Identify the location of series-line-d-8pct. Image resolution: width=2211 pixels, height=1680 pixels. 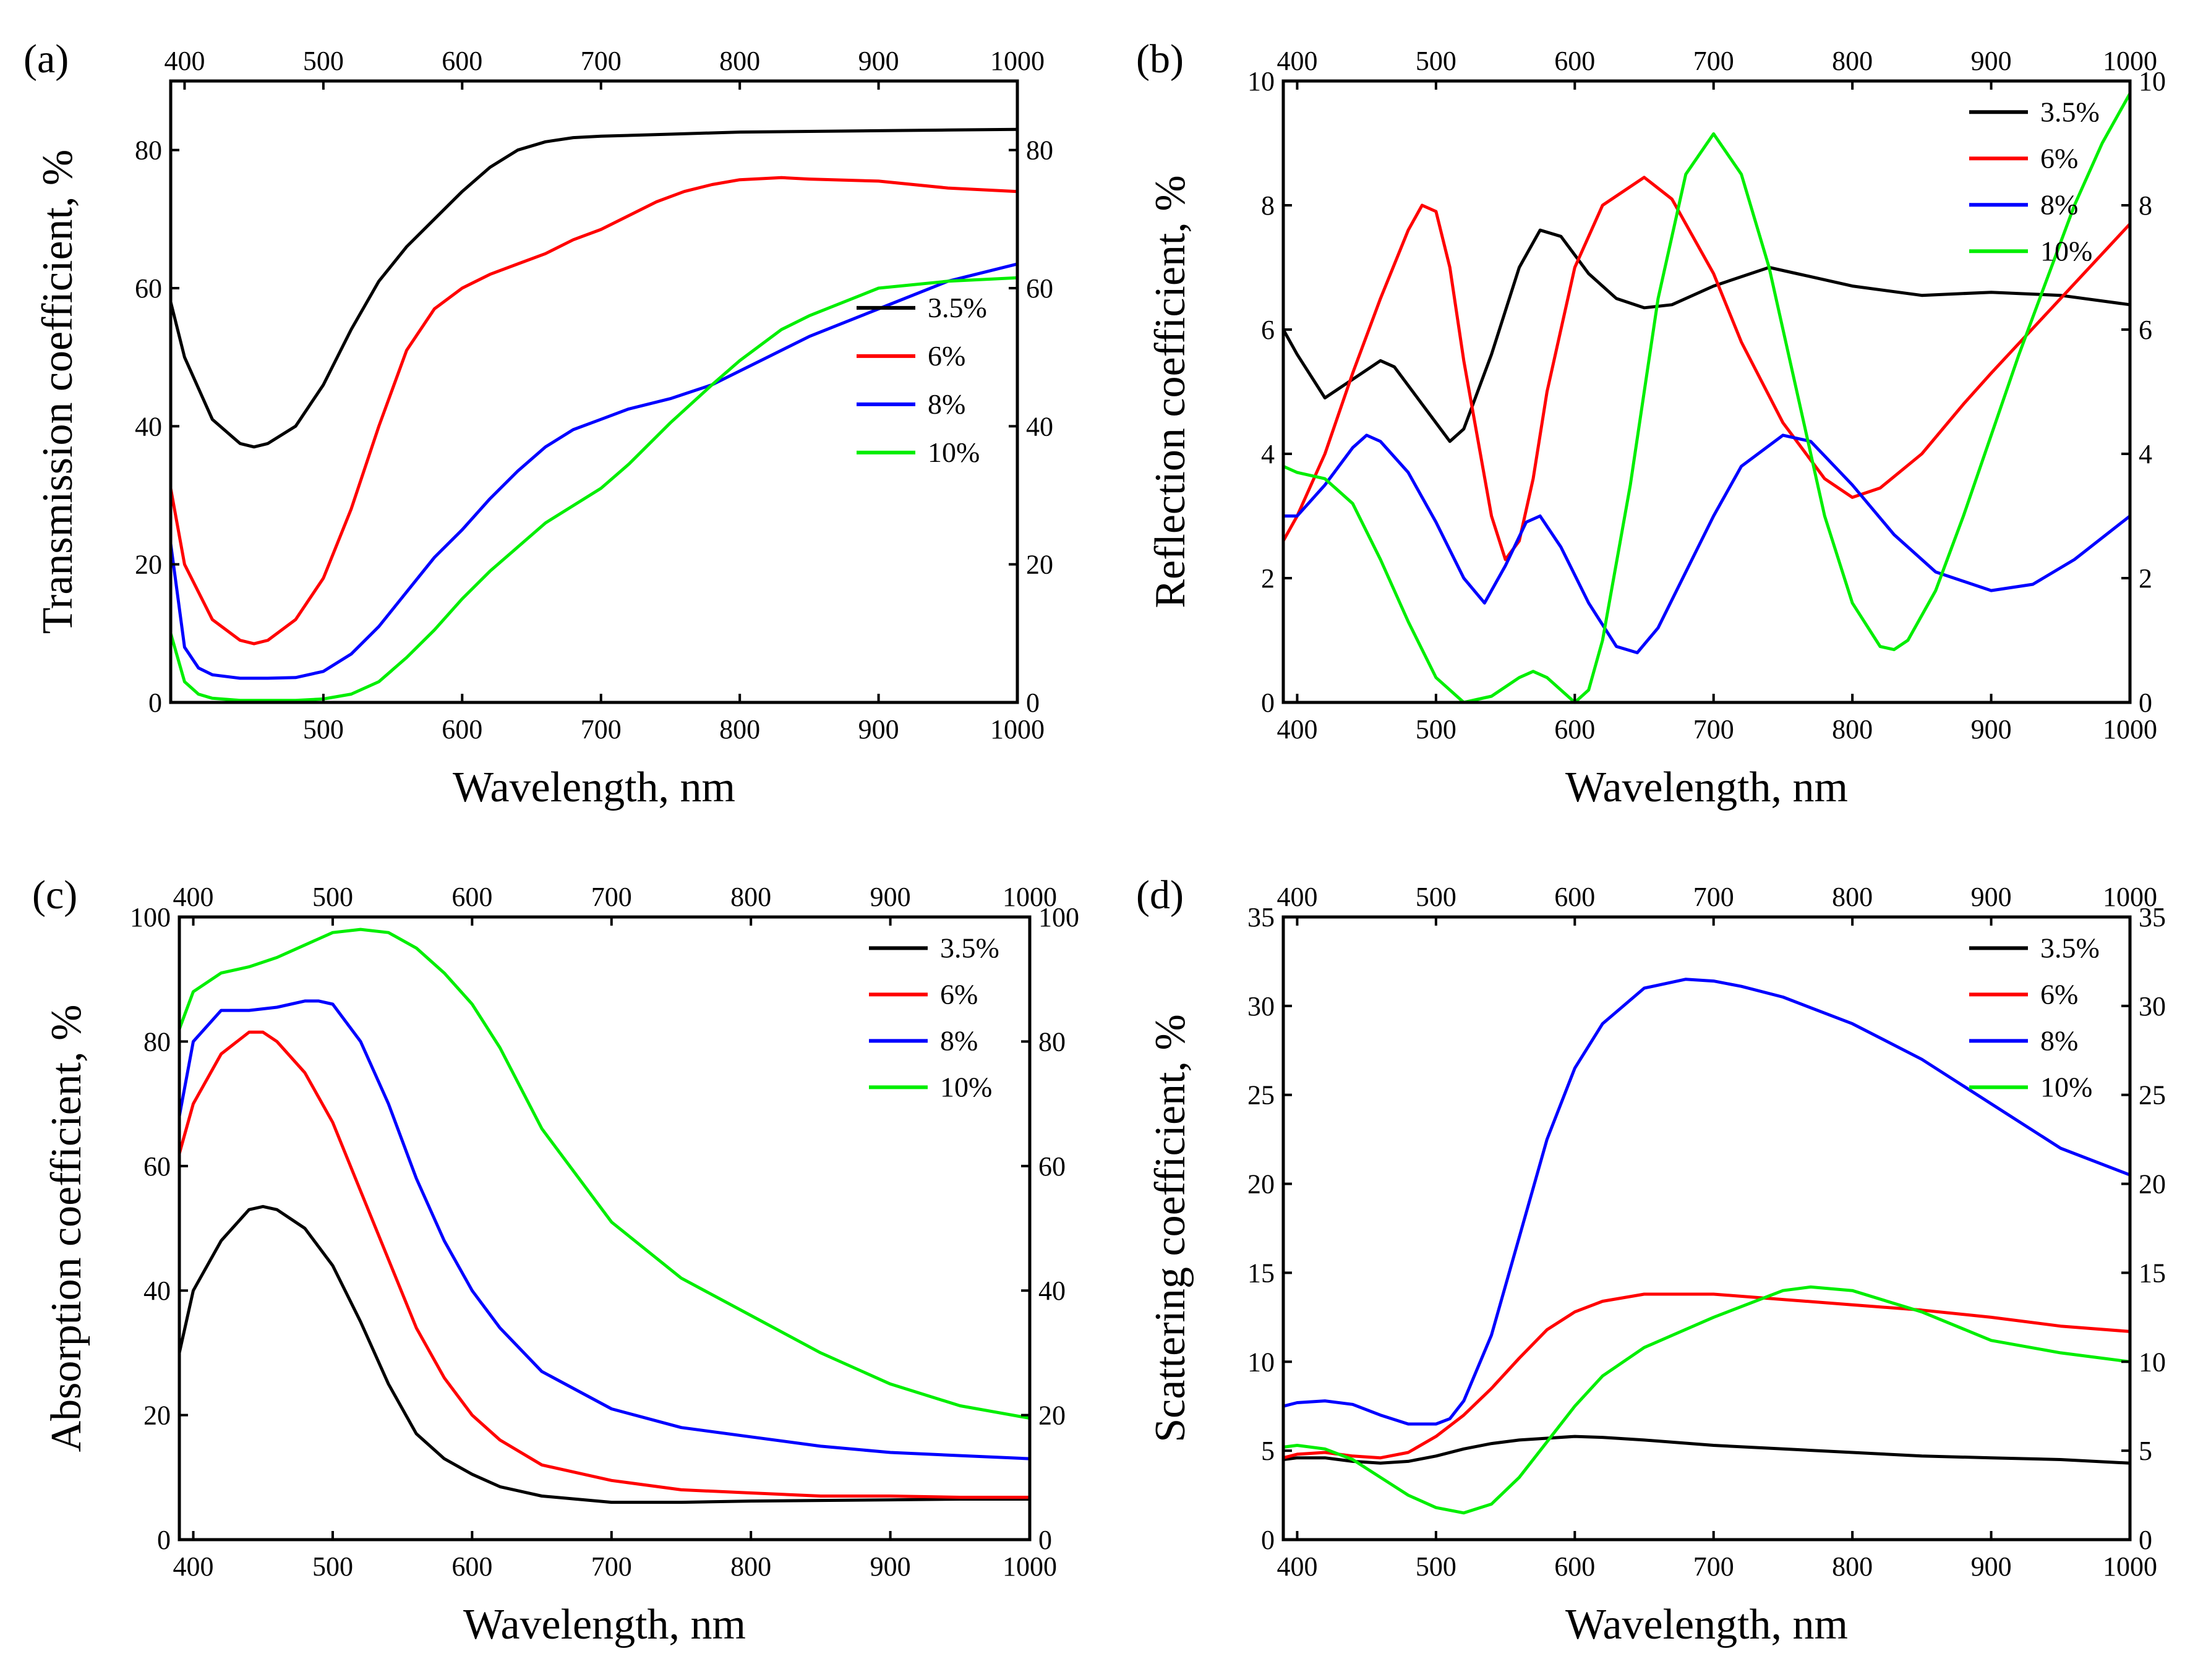
(1707, 1202).